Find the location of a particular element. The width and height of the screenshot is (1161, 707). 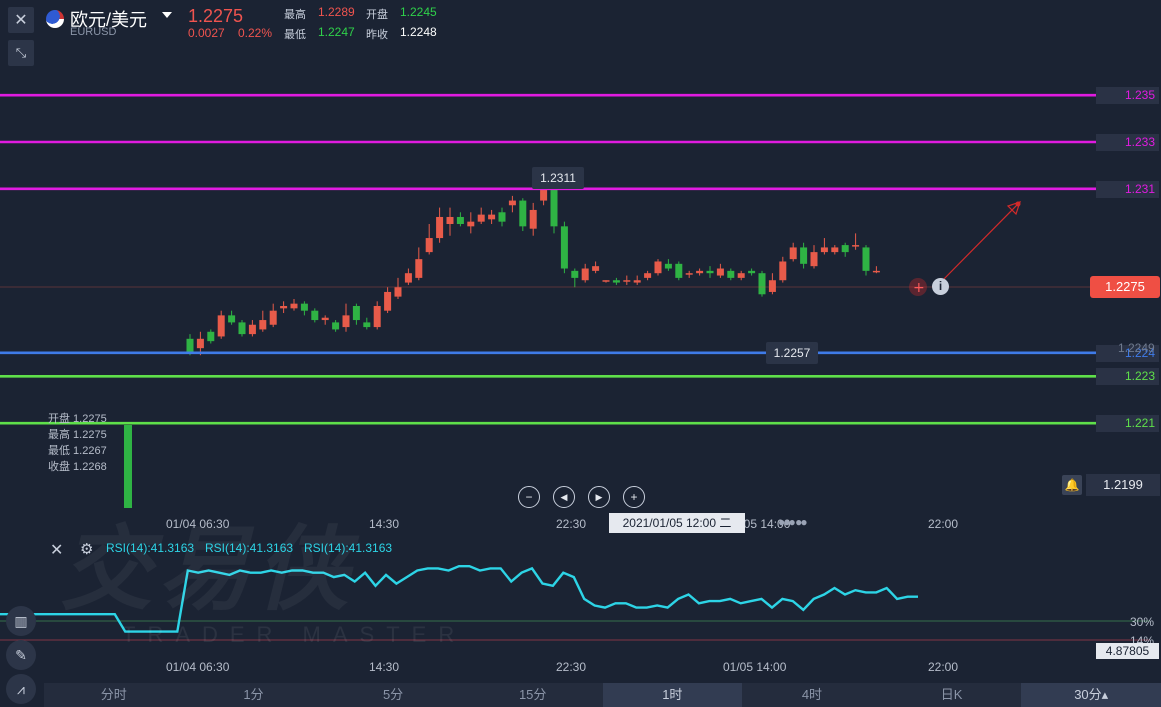

bell-icon: 🔔 is located at coordinates (1072, 485).